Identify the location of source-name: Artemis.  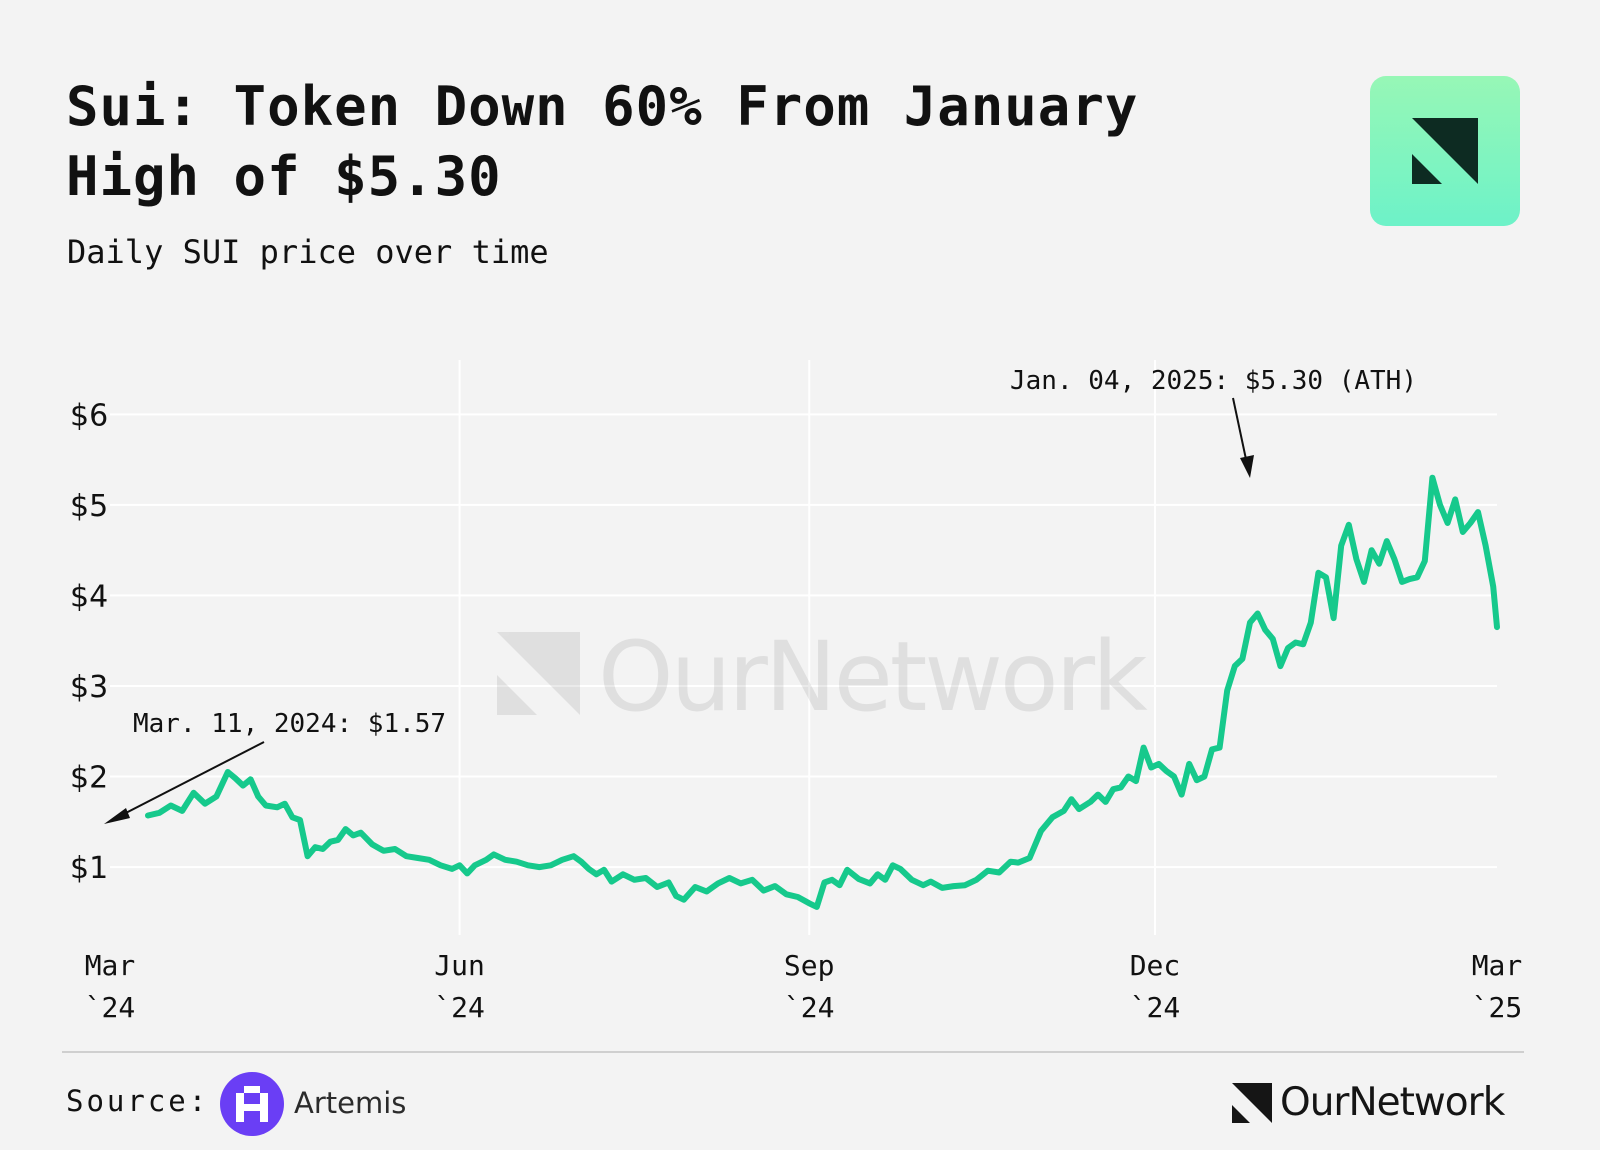
(350, 1103).